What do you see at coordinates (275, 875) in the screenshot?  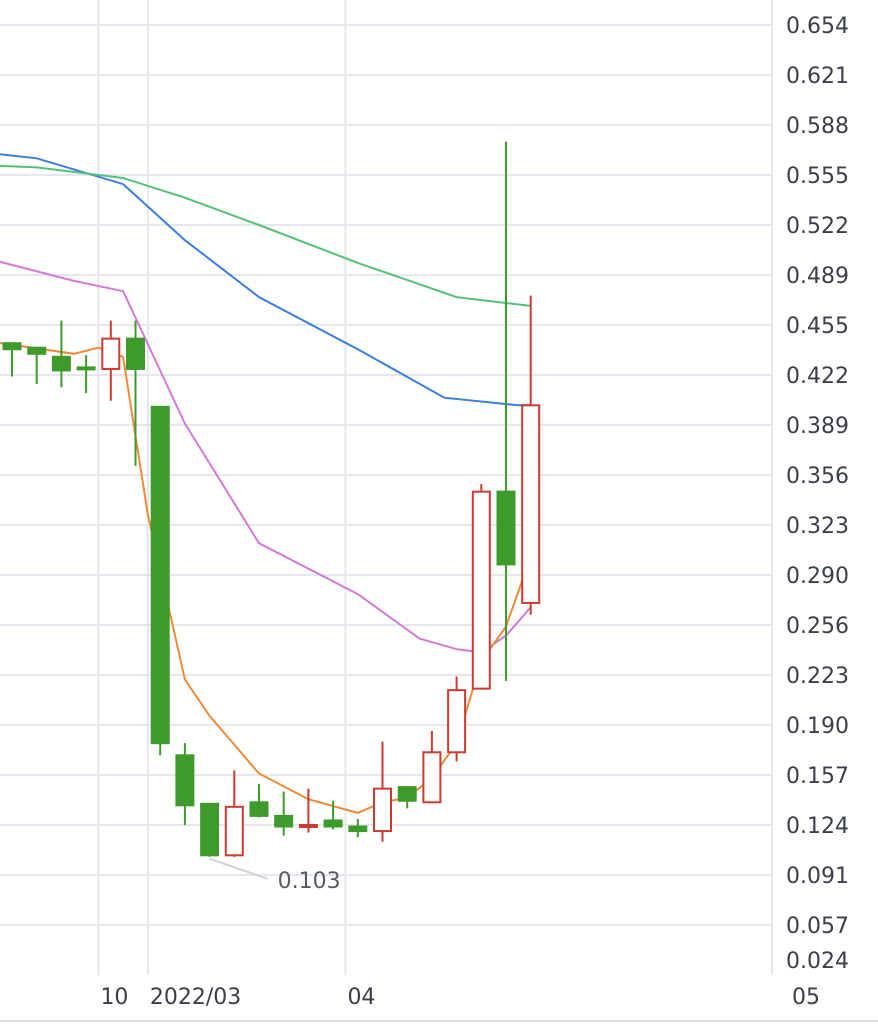 I see `annotation-layer: 0.103` at bounding box center [275, 875].